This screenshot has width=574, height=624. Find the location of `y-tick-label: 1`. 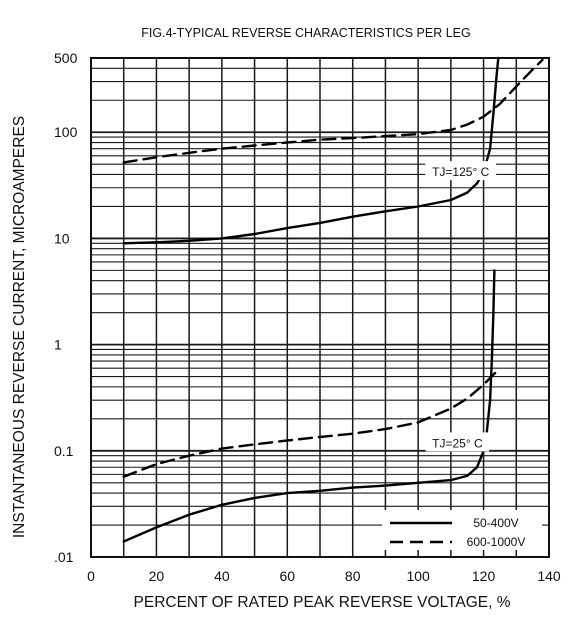

y-tick-label: 1 is located at coordinates (58, 345).